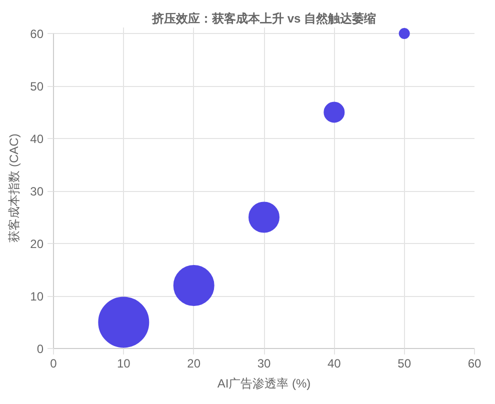  I want to click on x-tick-label: 60, so click(475, 363).